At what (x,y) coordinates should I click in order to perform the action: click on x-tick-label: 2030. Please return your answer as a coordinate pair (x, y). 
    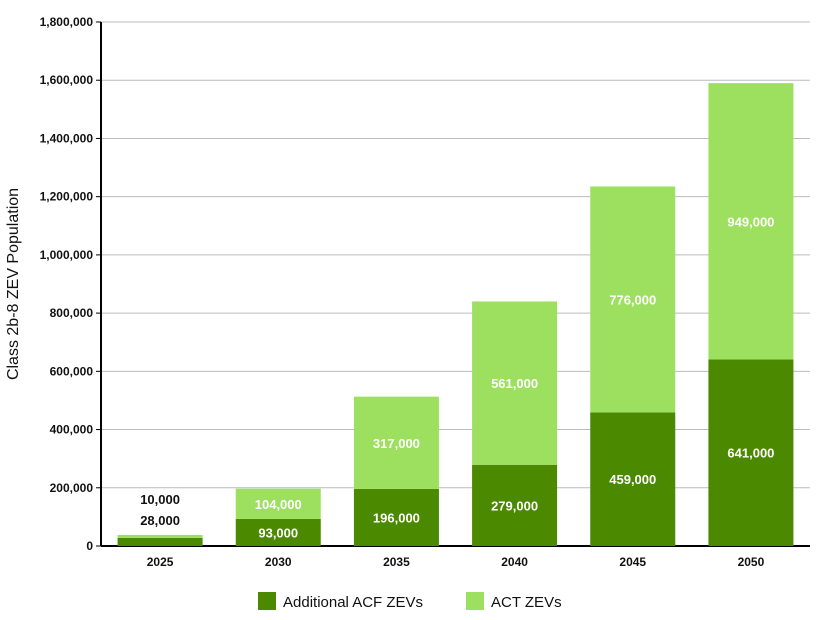
    Looking at the image, I should click on (278, 562).